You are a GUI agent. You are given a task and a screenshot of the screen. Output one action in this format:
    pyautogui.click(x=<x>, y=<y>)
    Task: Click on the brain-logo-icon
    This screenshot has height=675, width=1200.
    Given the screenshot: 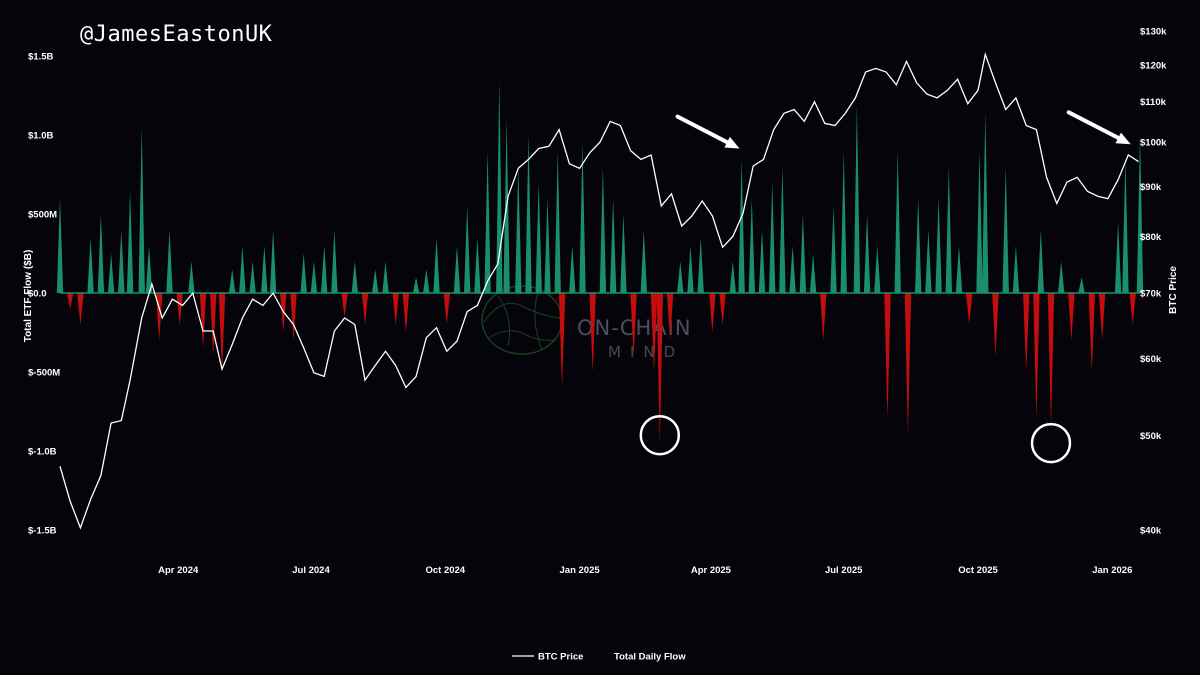 What is the action you would take?
    pyautogui.click(x=522, y=320)
    